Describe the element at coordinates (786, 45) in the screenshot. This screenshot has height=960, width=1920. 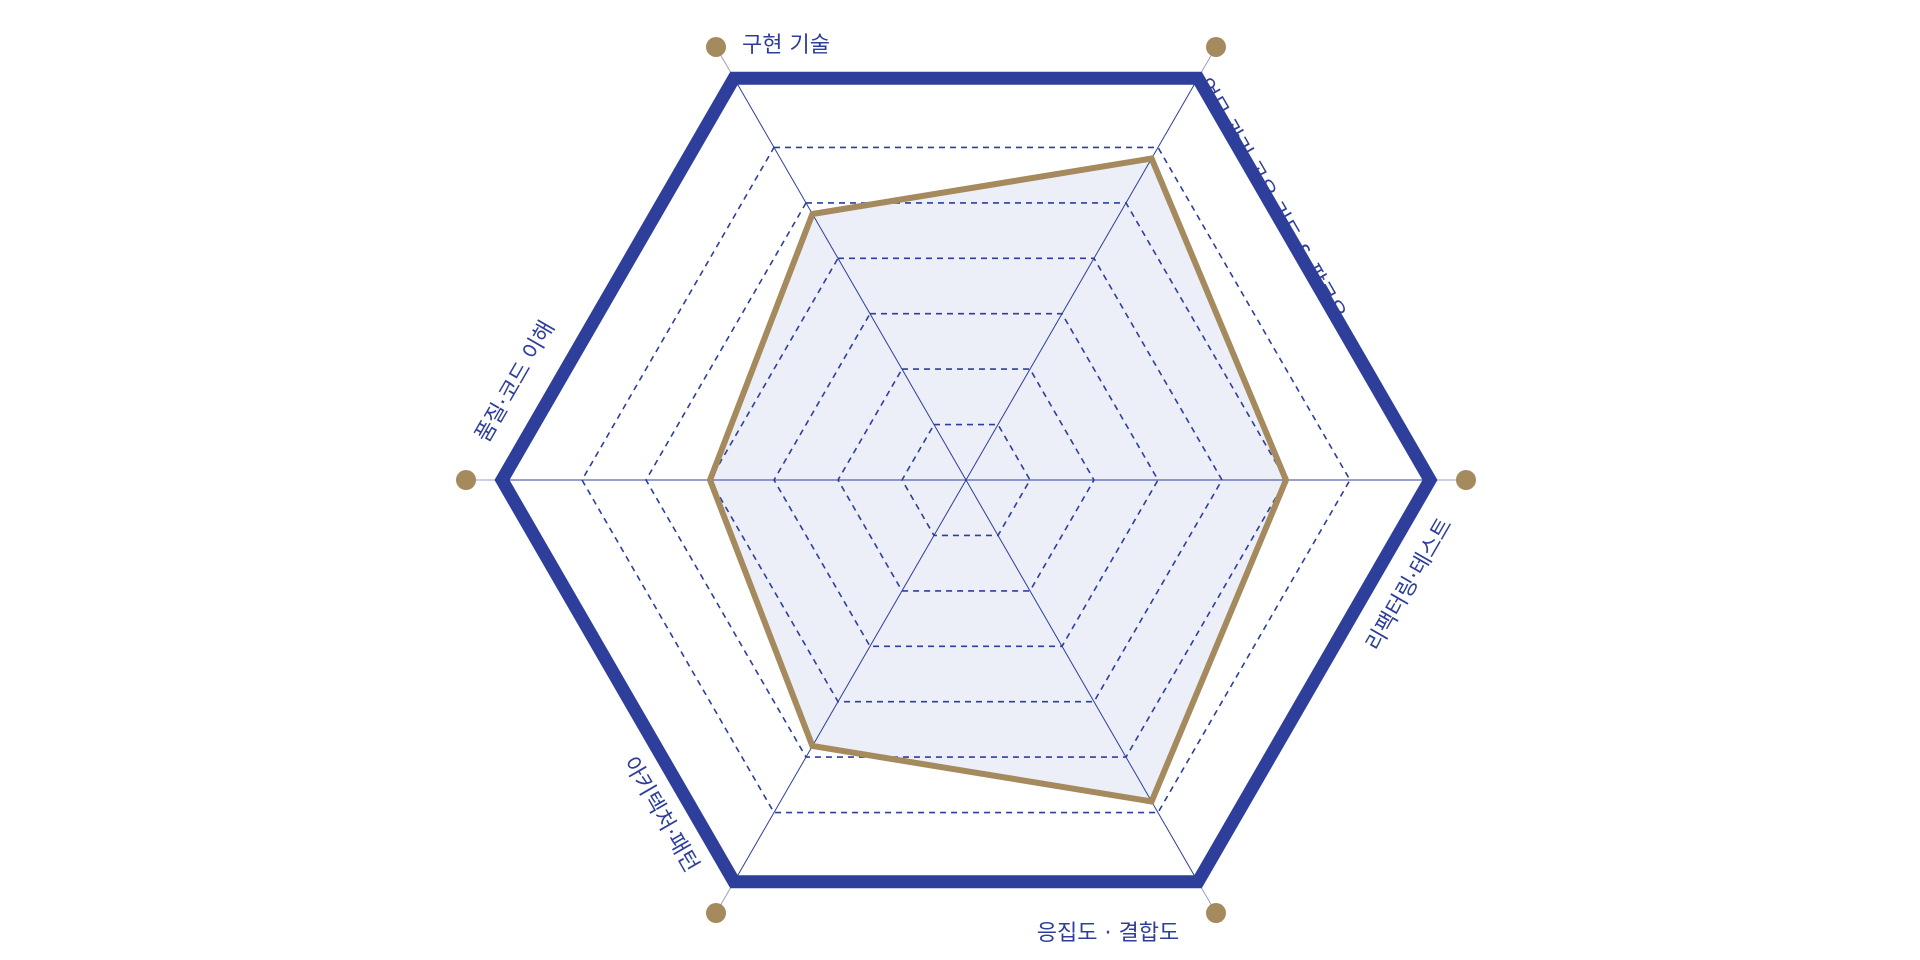
I see `axis-label-1: 구현 기술` at that location.